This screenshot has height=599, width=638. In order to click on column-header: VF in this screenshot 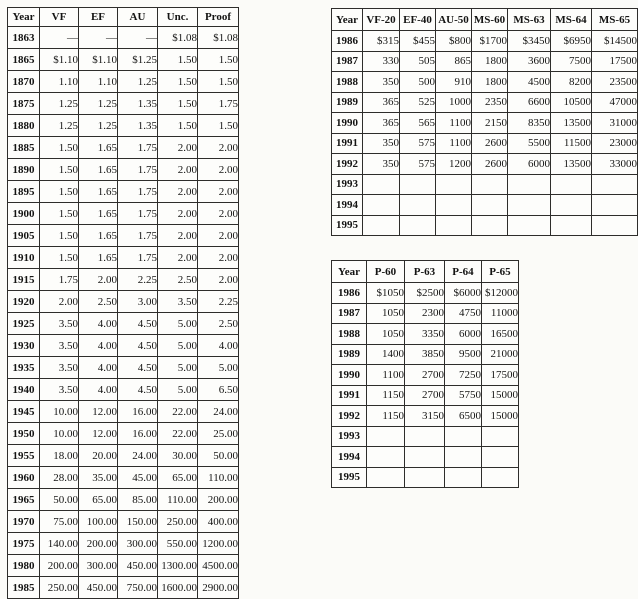, I will do `click(59, 17)`.